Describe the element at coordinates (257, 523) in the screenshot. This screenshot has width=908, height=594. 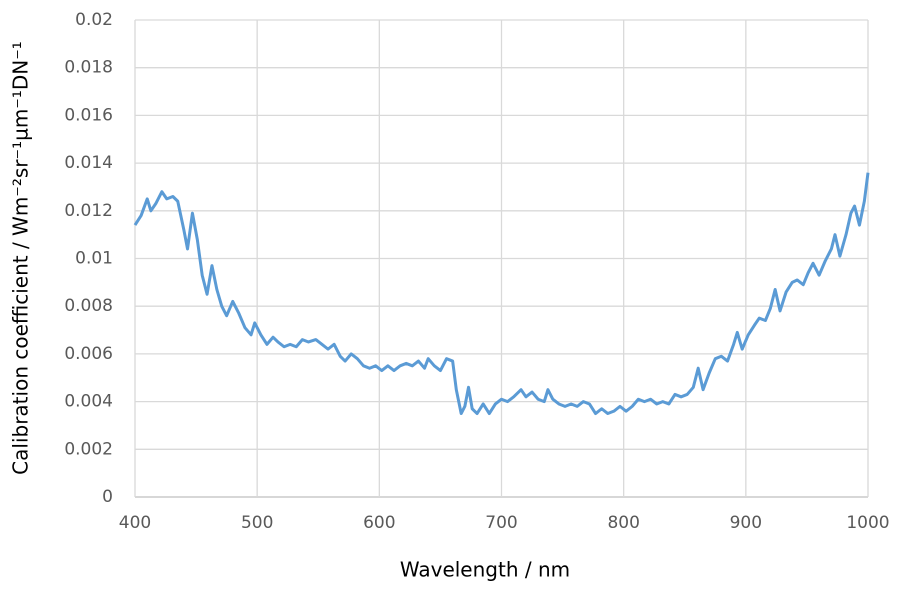
I see `x-tick-label: 500` at that location.